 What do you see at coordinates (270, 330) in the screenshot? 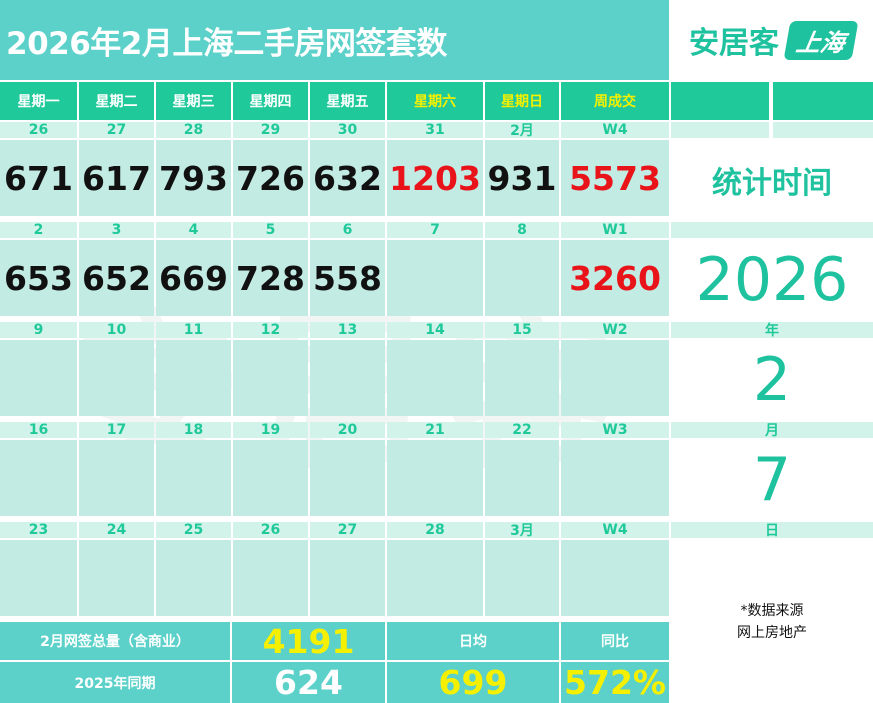
I see `date-label: 12` at bounding box center [270, 330].